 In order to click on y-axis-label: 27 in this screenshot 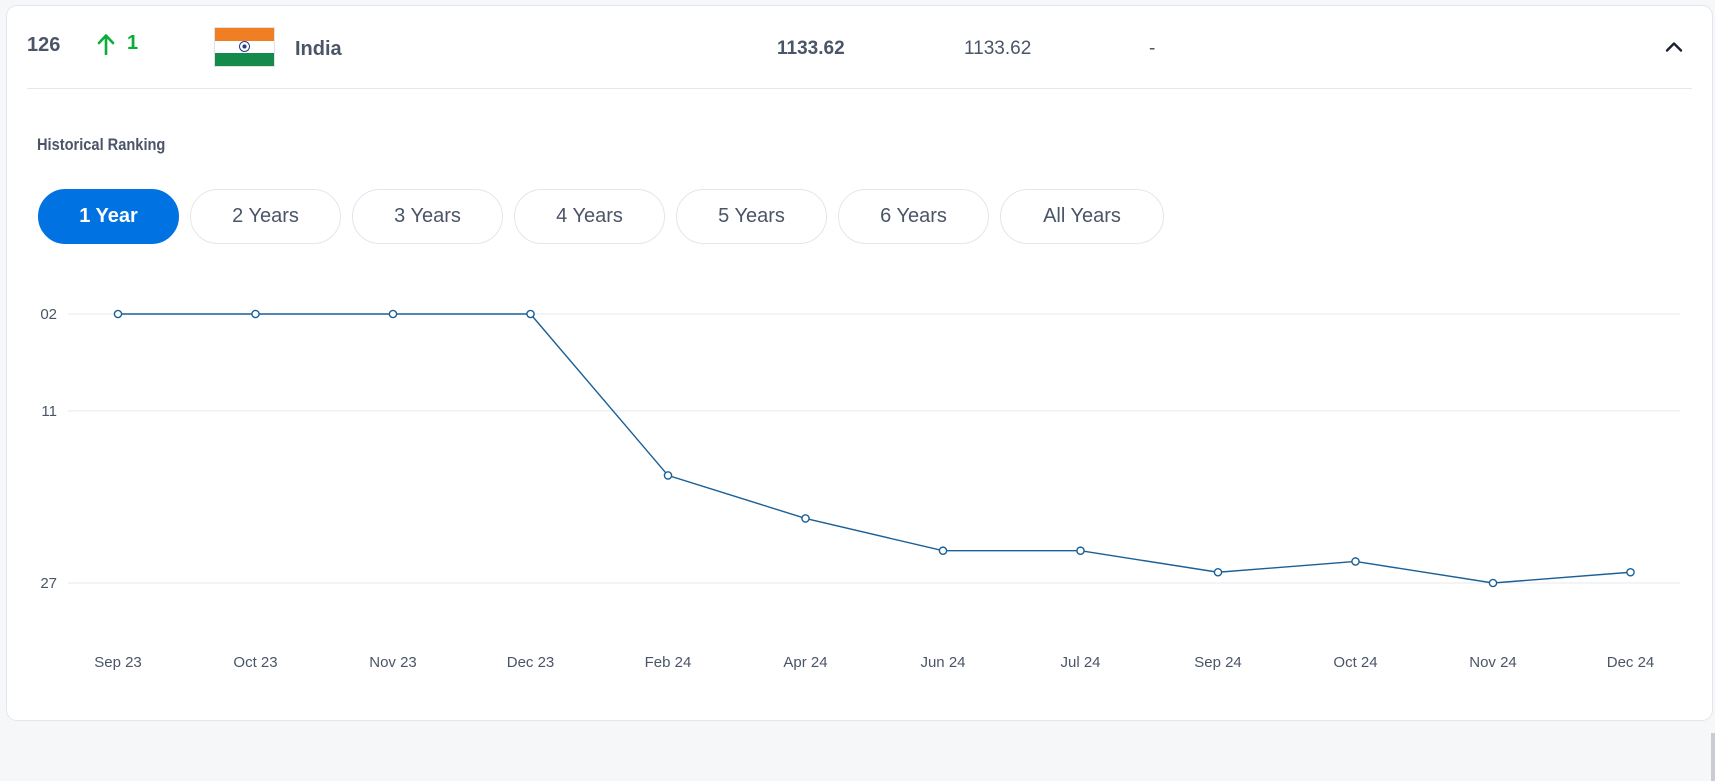, I will do `click(48, 583)`.